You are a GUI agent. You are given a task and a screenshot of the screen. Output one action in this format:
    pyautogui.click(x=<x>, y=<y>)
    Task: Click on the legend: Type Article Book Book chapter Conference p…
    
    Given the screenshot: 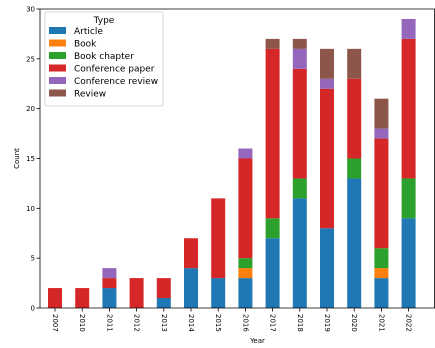 What is the action you would take?
    pyautogui.click(x=104, y=59)
    